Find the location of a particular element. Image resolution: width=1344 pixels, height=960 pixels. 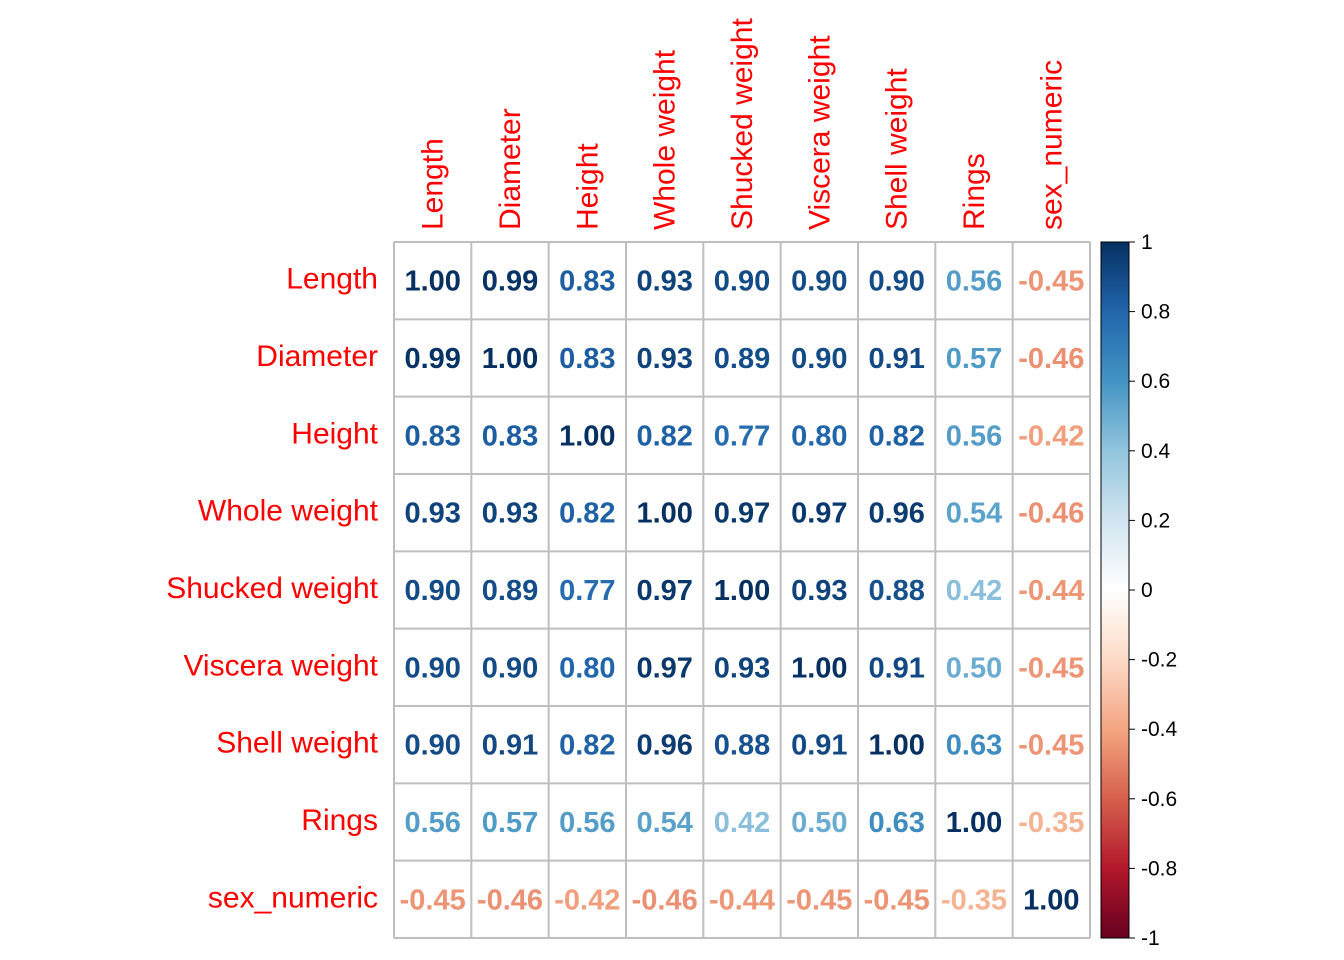

colorbar-tick-label: 0 is located at coordinates (1147, 590).